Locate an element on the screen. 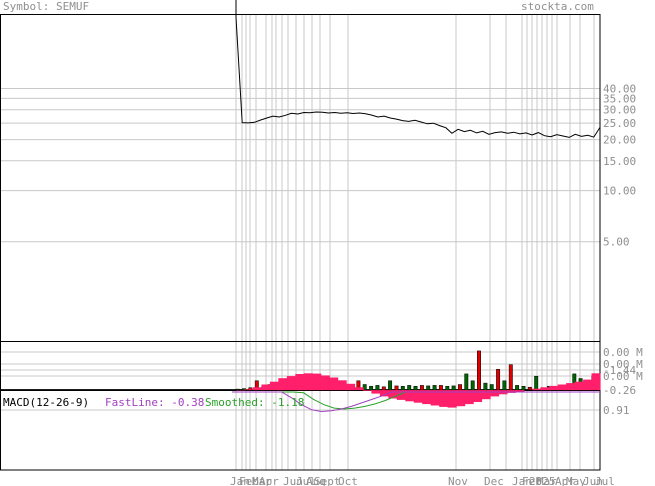  macd-title: MACD(12-26-9) is located at coordinates (46, 402).